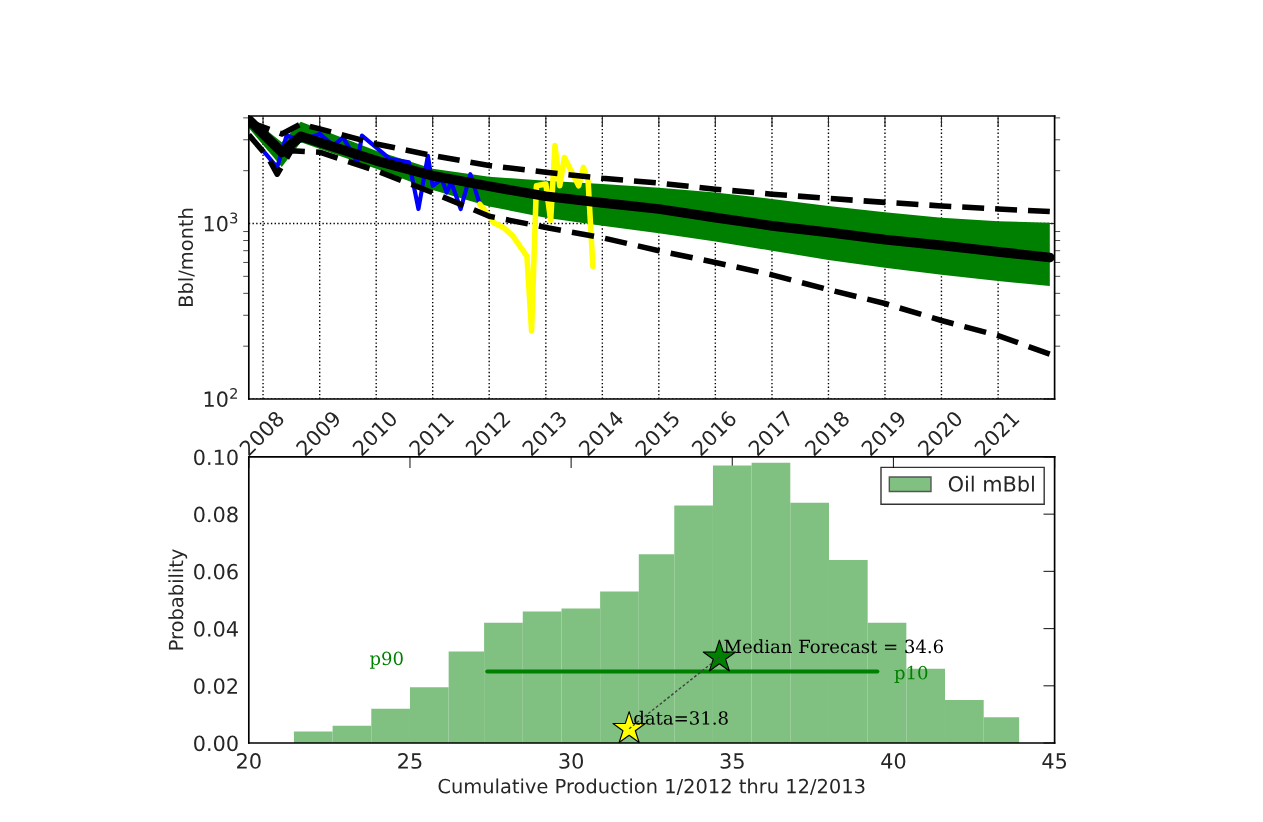  I want to click on x-tick-label: 30, so click(571, 761).